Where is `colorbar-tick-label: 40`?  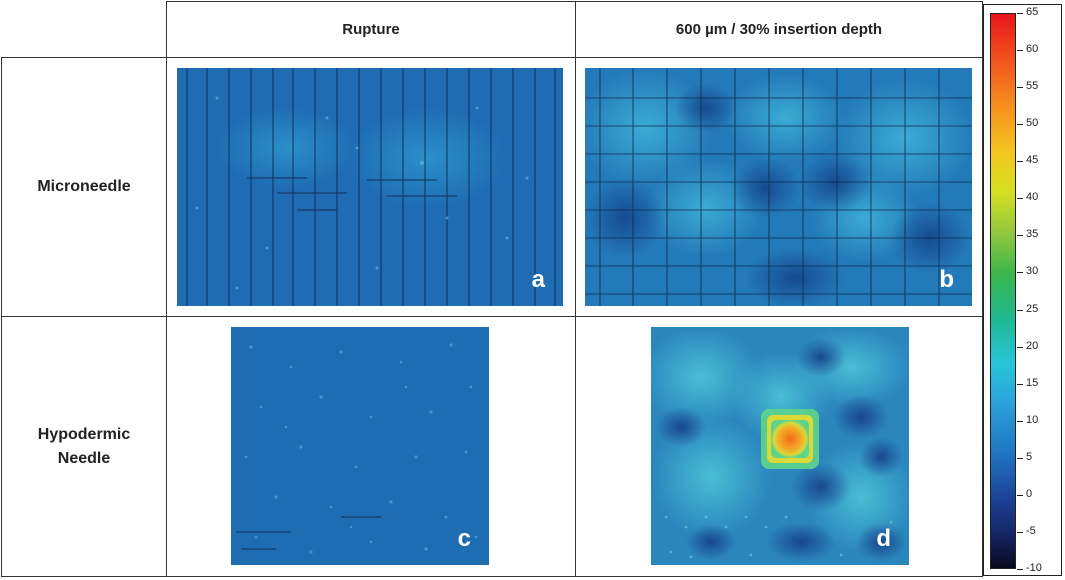 colorbar-tick-label: 40 is located at coordinates (1032, 197).